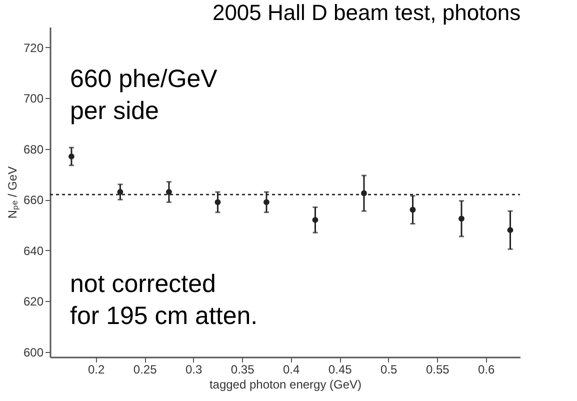 This screenshot has height=401, width=577. I want to click on x-tick-label: 0.4, so click(291, 369).